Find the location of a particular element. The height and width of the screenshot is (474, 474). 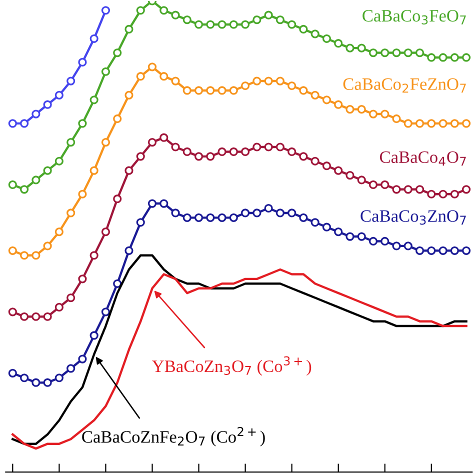

series-label: CaBaCo$_{4}$O$_{7}$ is located at coordinates (423, 158).